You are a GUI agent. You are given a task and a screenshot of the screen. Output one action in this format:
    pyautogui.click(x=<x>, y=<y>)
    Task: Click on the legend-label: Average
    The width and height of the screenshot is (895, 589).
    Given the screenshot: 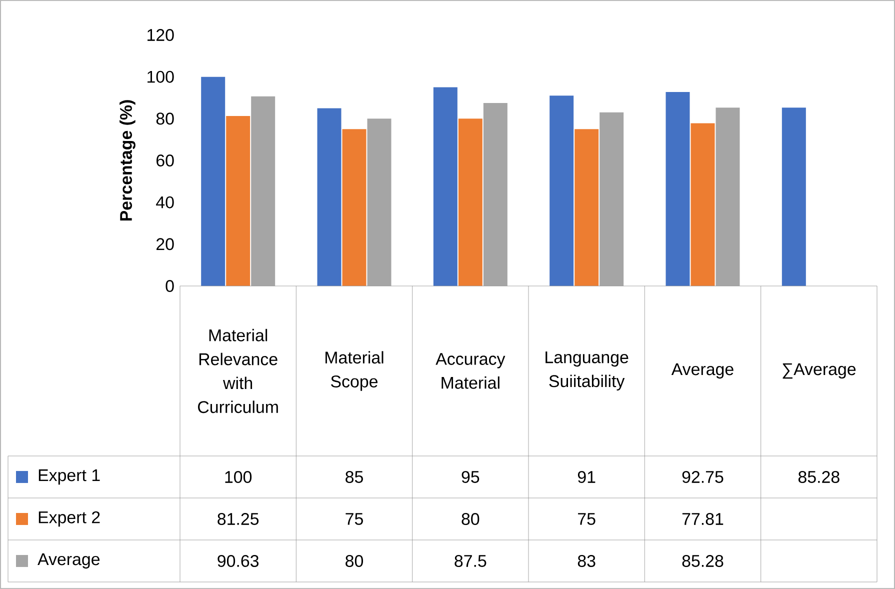 What is the action you would take?
    pyautogui.click(x=69, y=561)
    